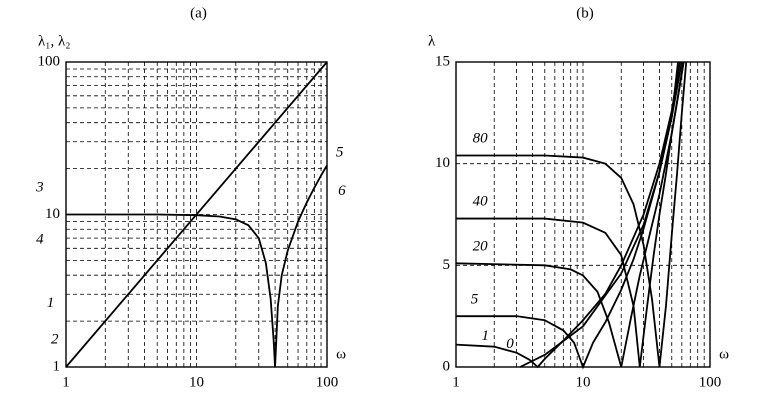 This screenshot has width=780, height=410. Describe the element at coordinates (39, 188) in the screenshot. I see `curve-label: 3` at that location.